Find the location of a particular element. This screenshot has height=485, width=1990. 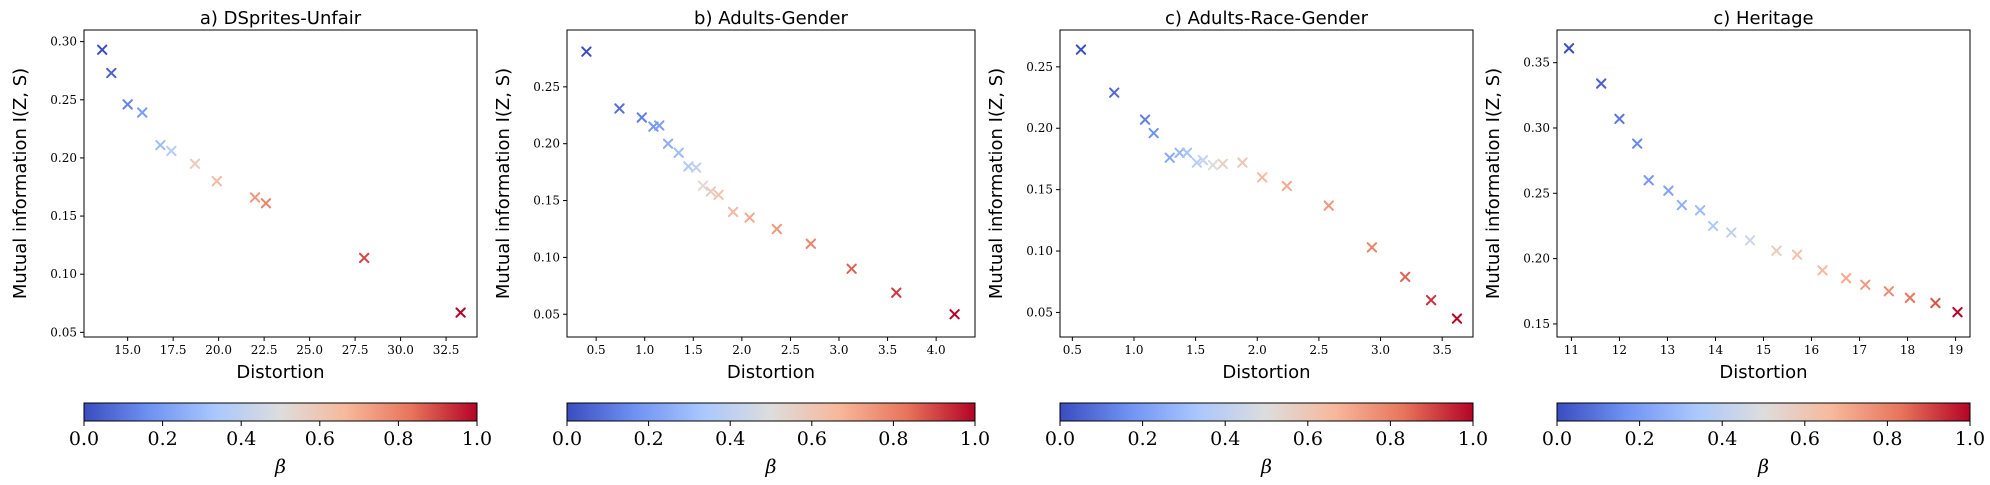

x-tick-label: 0.5 is located at coordinates (1072, 350).